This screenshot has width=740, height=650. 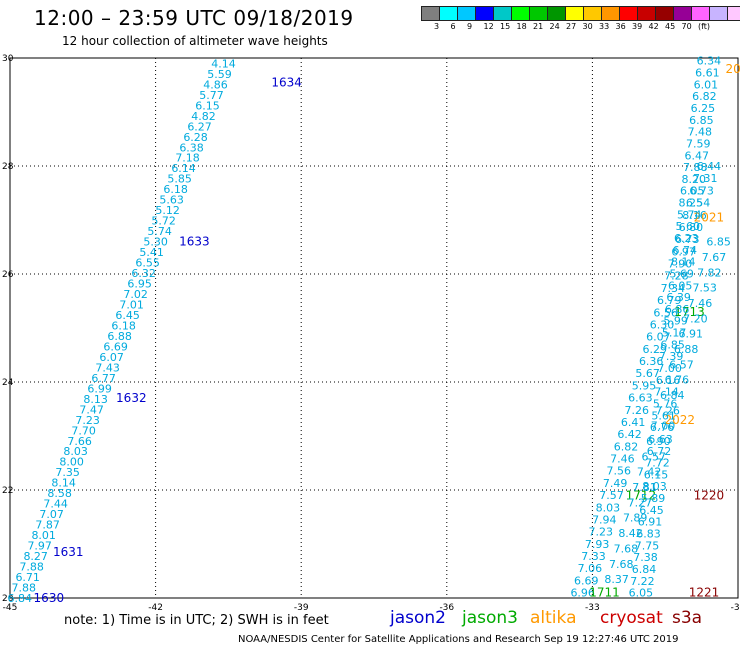 I want to click on swh-value: 8.13, so click(x=95, y=399).